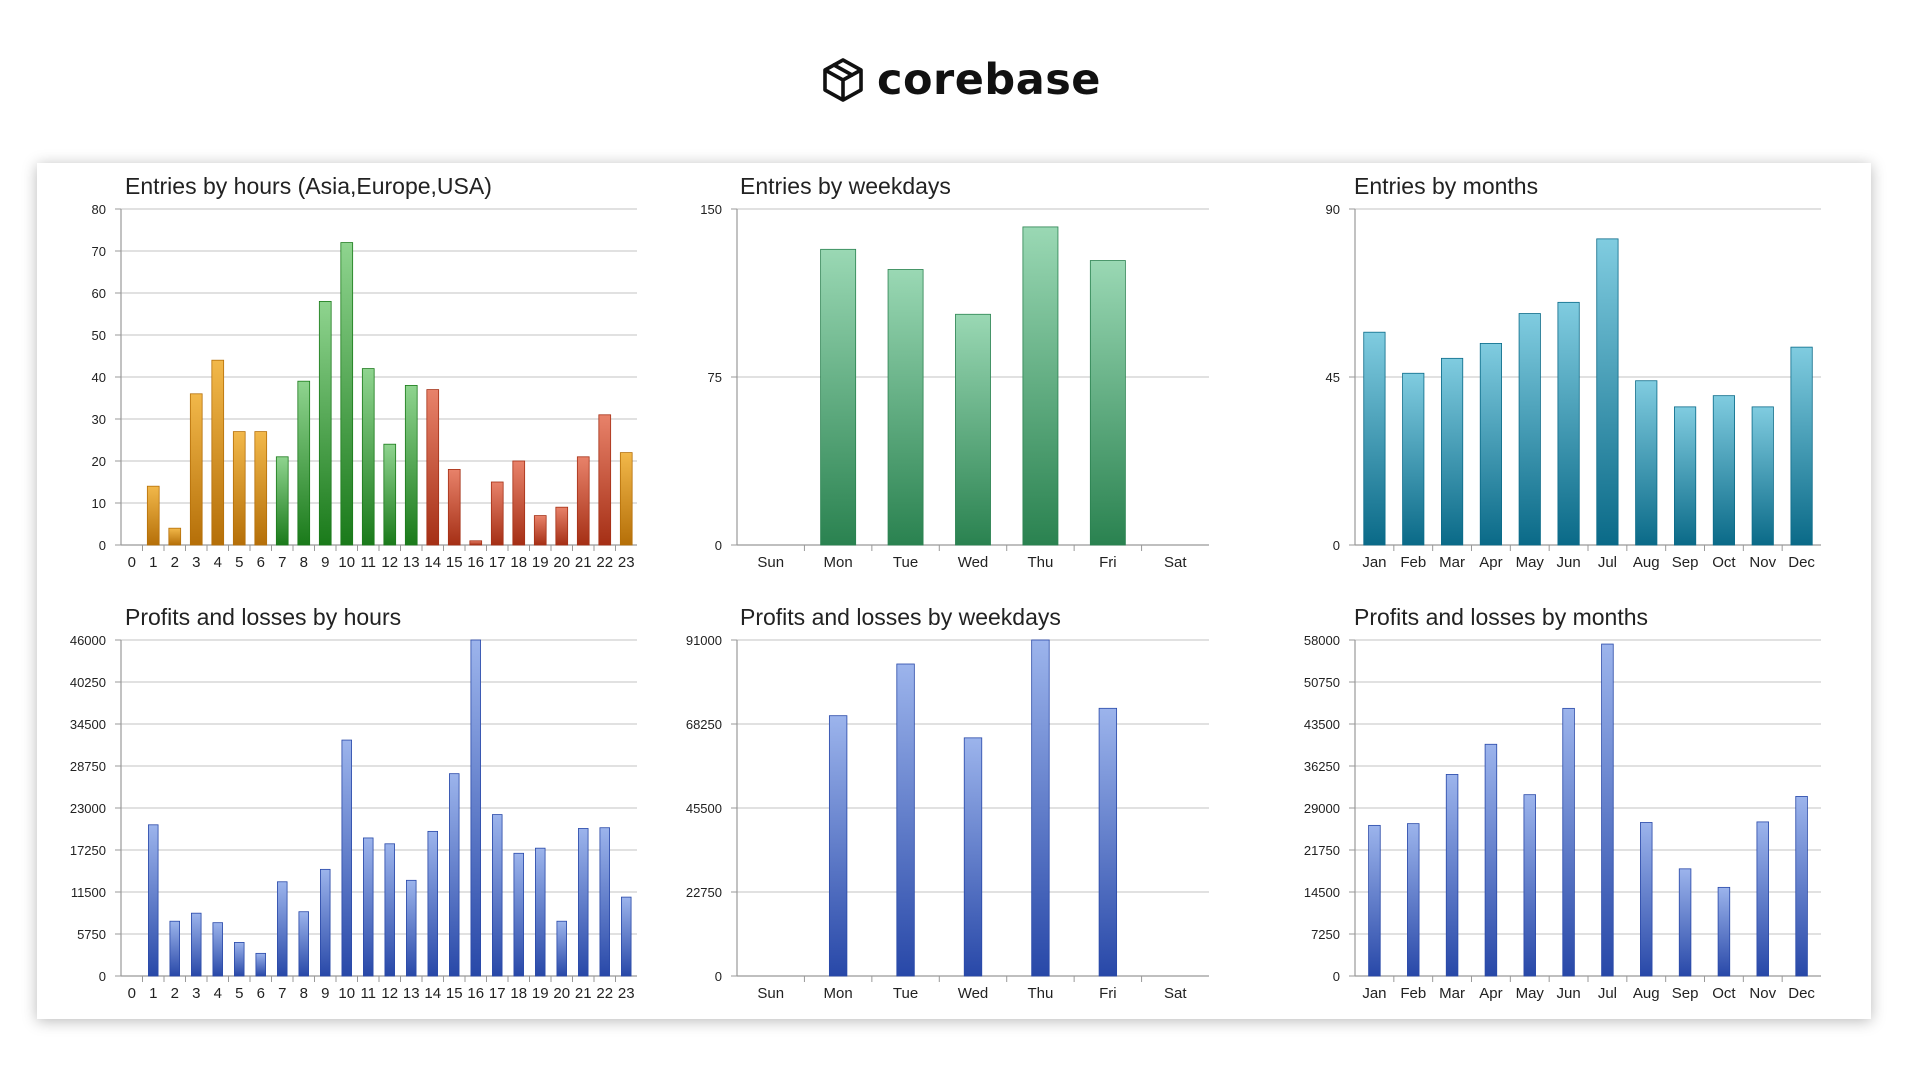 The width and height of the screenshot is (1920, 1080). Describe the element at coordinates (99, 335) in the screenshot. I see `y-tick-label: 50` at that location.